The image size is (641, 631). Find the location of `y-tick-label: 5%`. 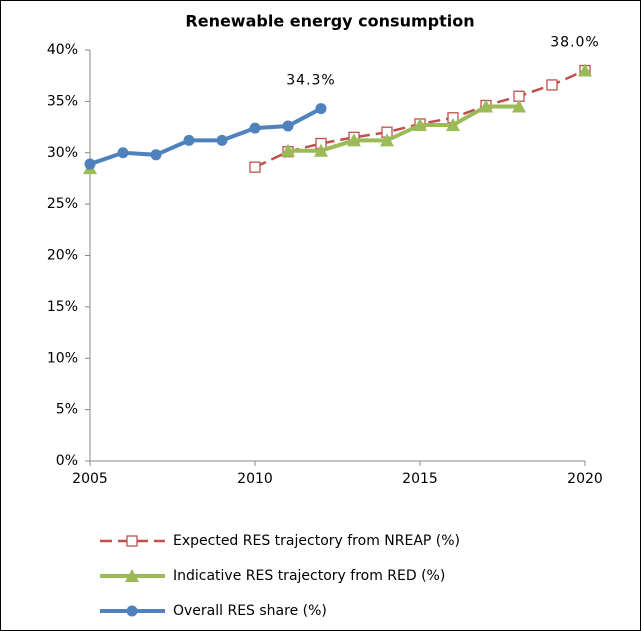

y-tick-label: 5% is located at coordinates (67, 410).